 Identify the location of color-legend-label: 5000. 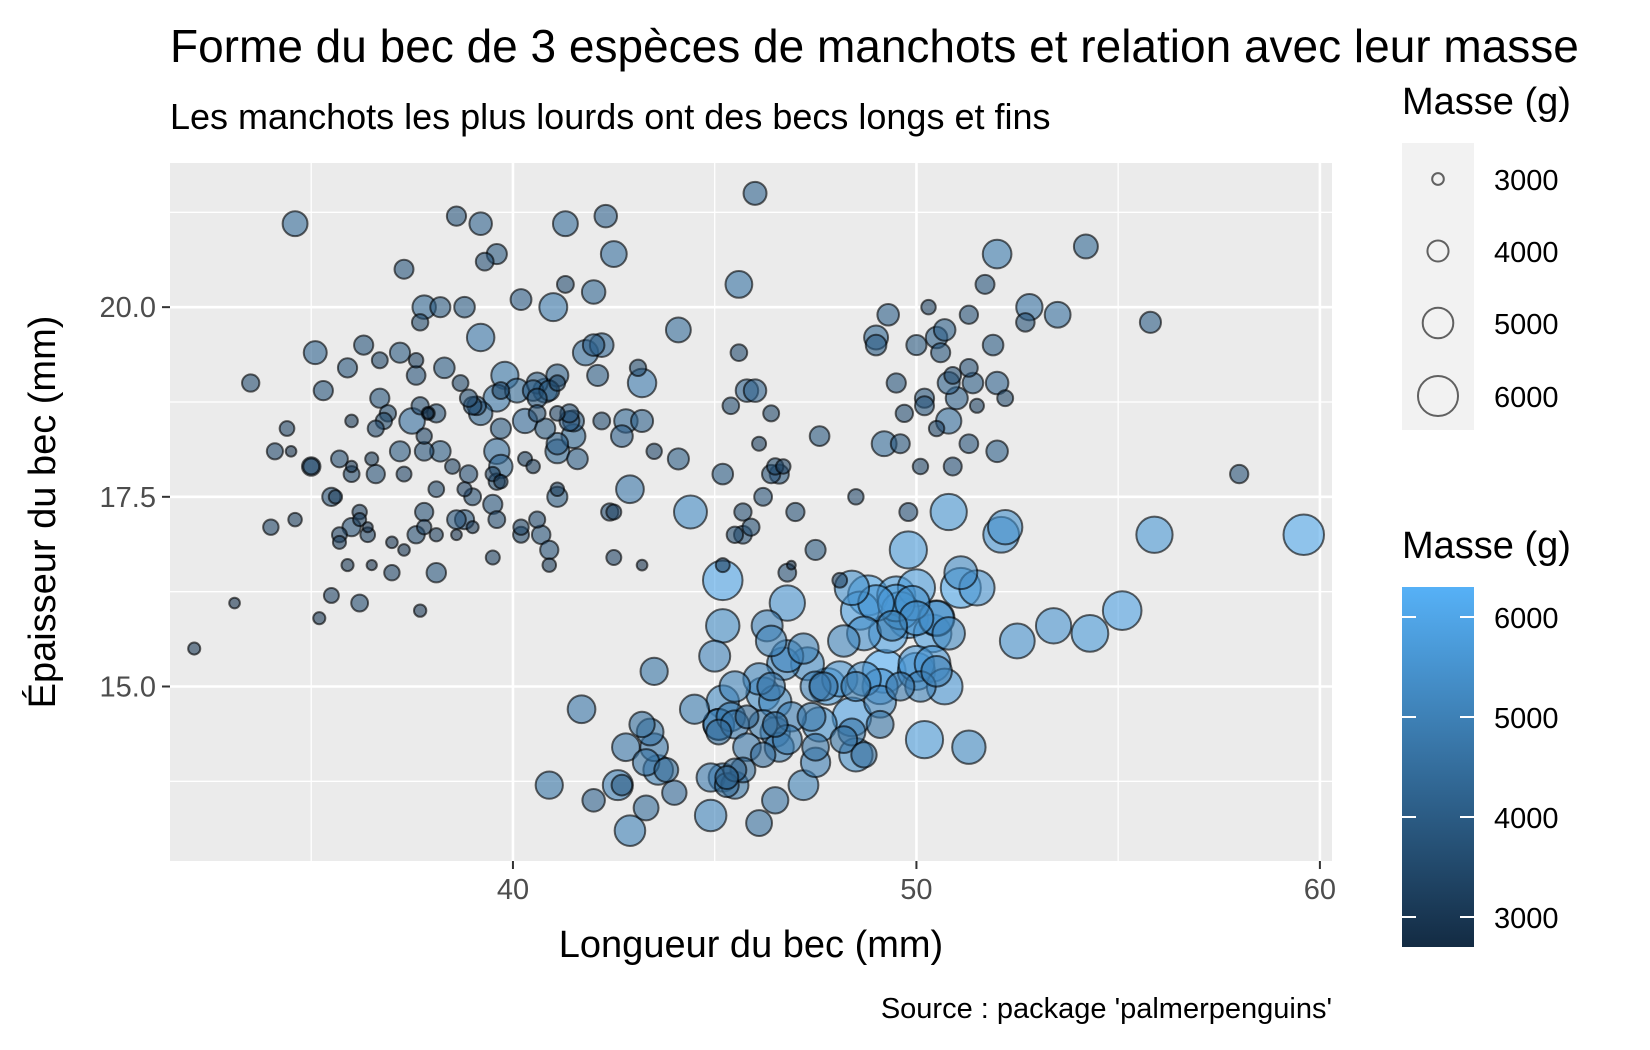
(1526, 719).